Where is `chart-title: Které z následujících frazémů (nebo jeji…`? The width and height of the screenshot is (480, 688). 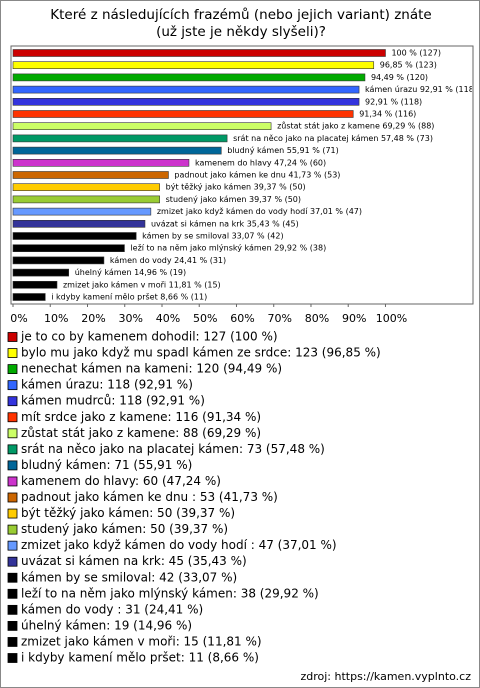 chart-title: Které z následujících frazémů (nebo jeji… is located at coordinates (241, 23).